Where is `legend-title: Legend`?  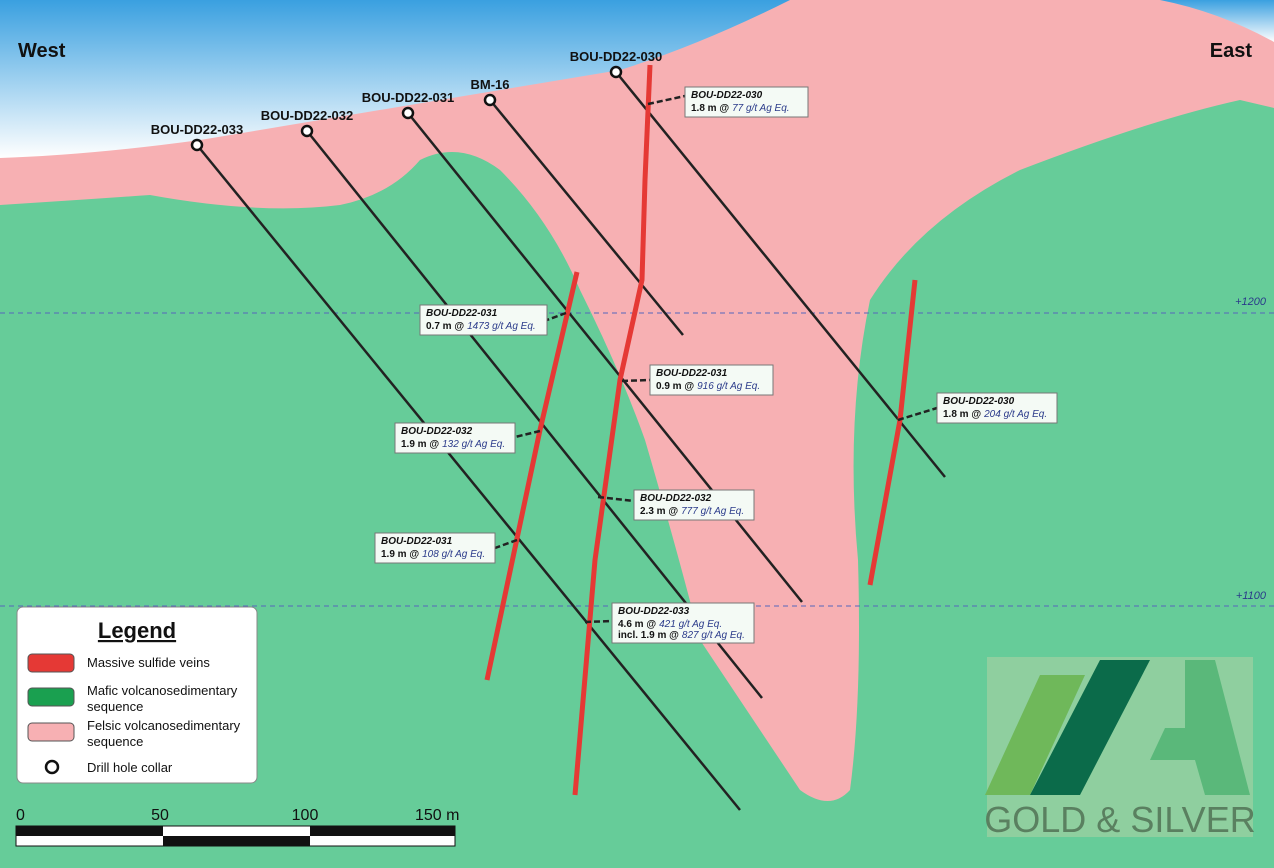 legend-title: Legend is located at coordinates (137, 630).